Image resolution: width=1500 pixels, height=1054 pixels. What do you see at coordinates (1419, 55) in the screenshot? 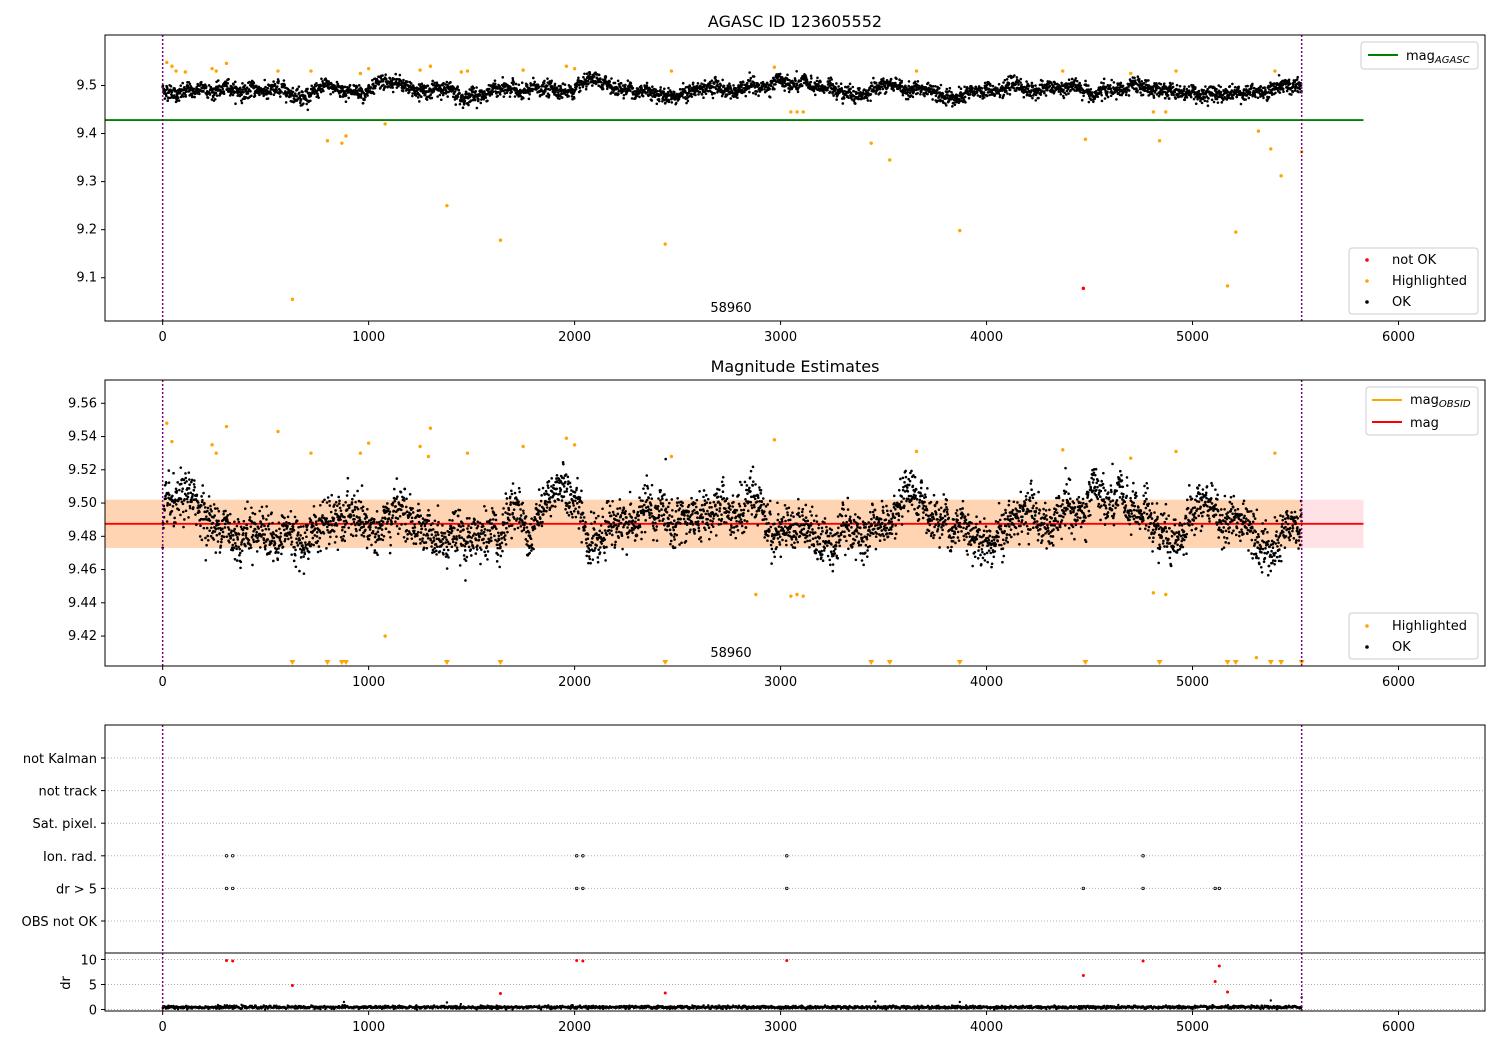
I see `panel1-legend-lines: magAGASC` at bounding box center [1419, 55].